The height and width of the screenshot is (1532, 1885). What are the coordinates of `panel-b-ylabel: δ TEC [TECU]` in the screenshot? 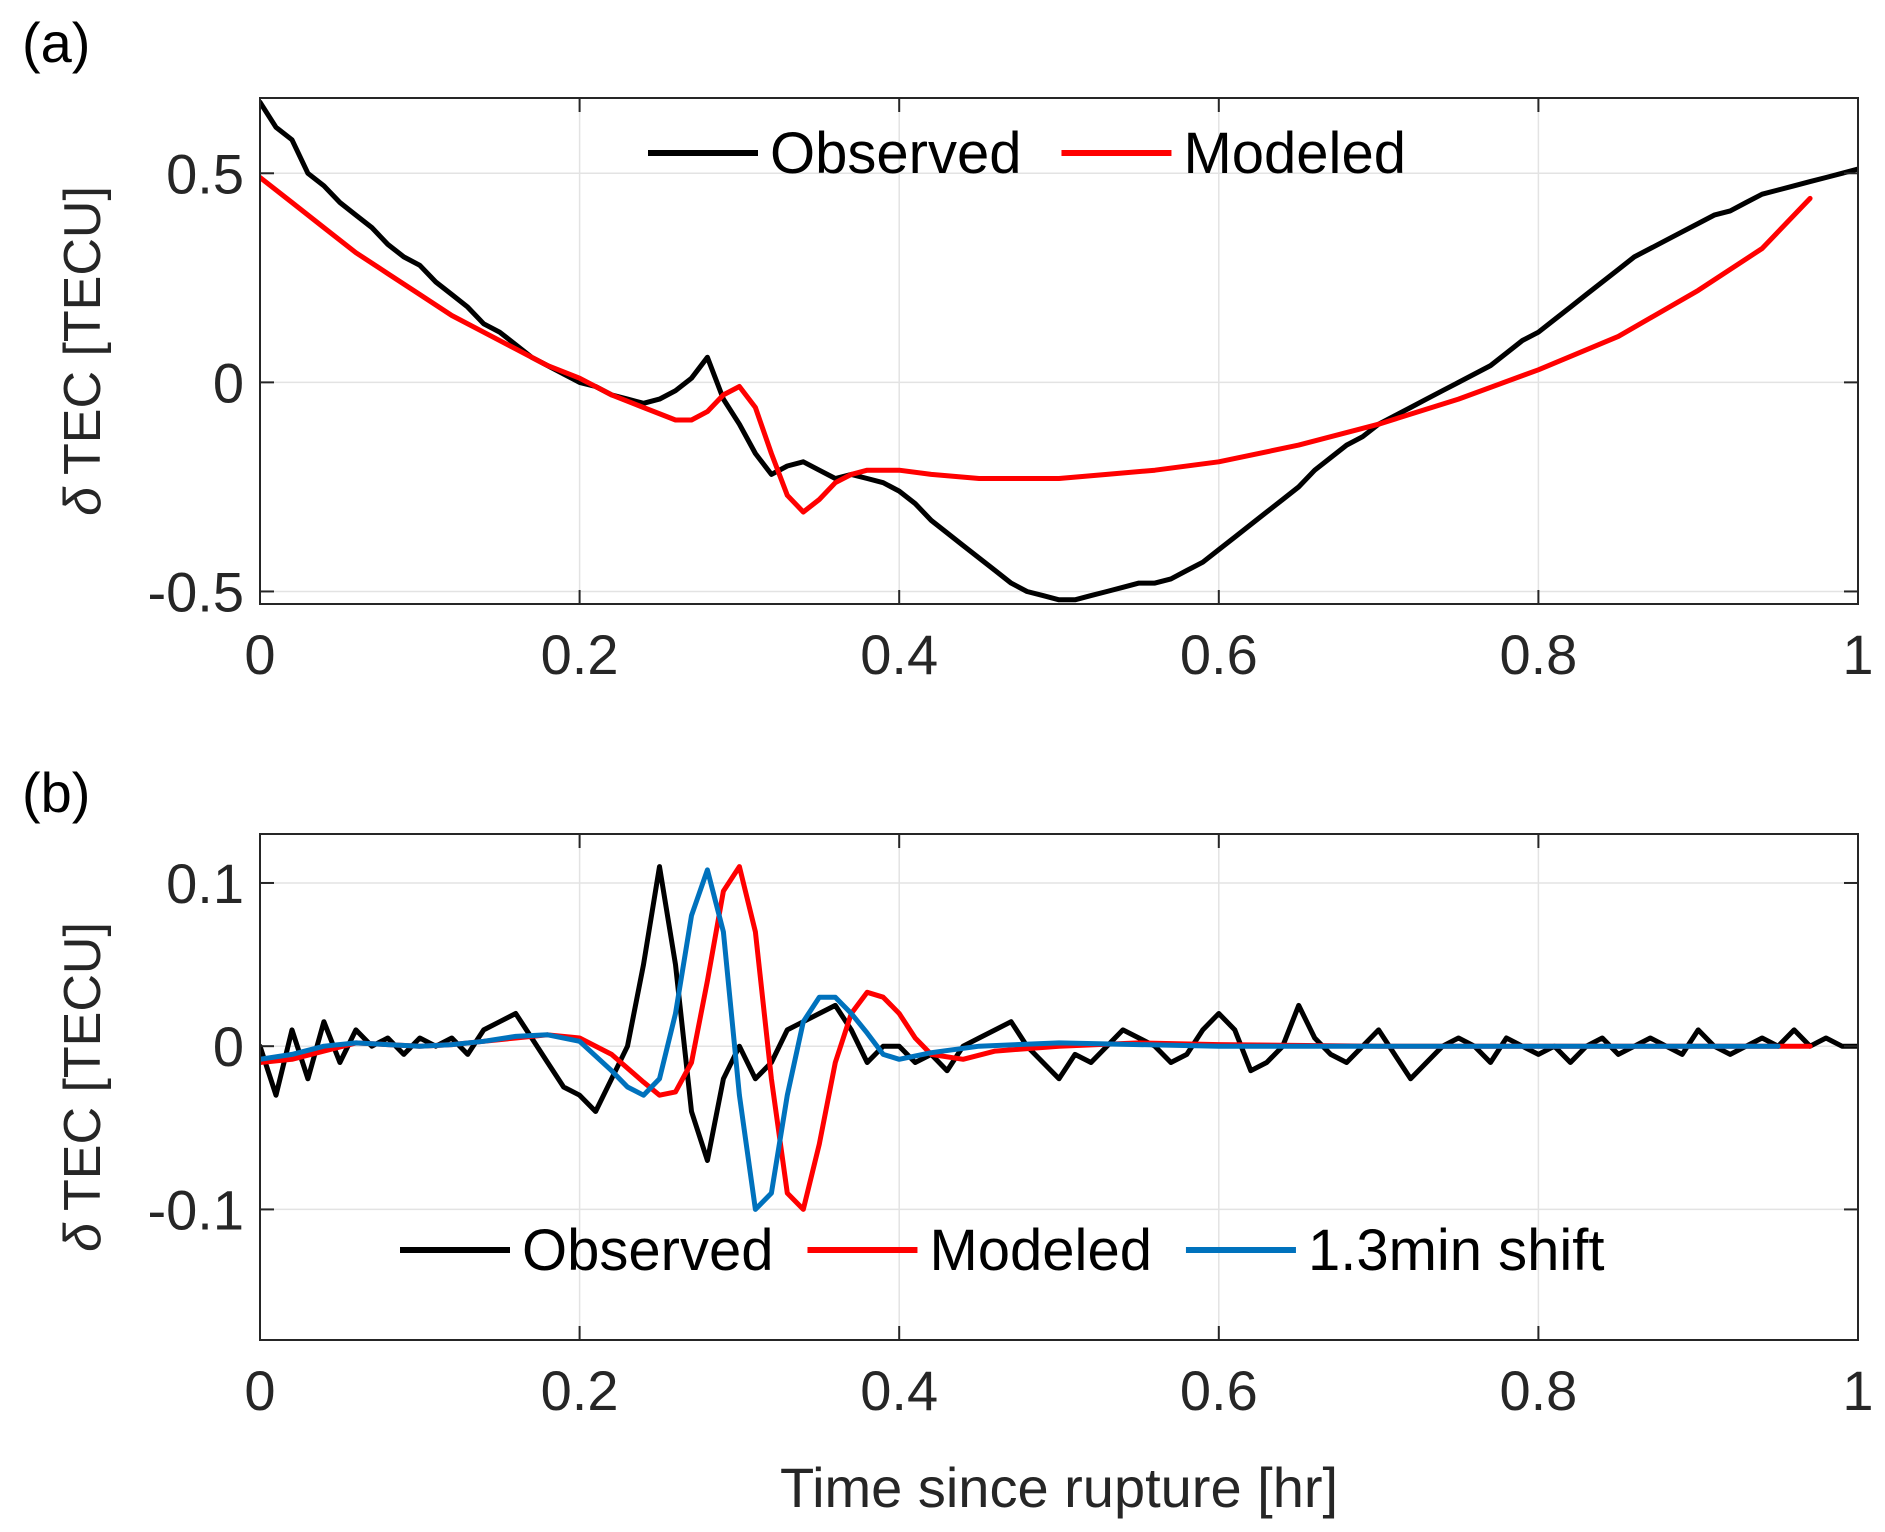 It's located at (83, 1087).